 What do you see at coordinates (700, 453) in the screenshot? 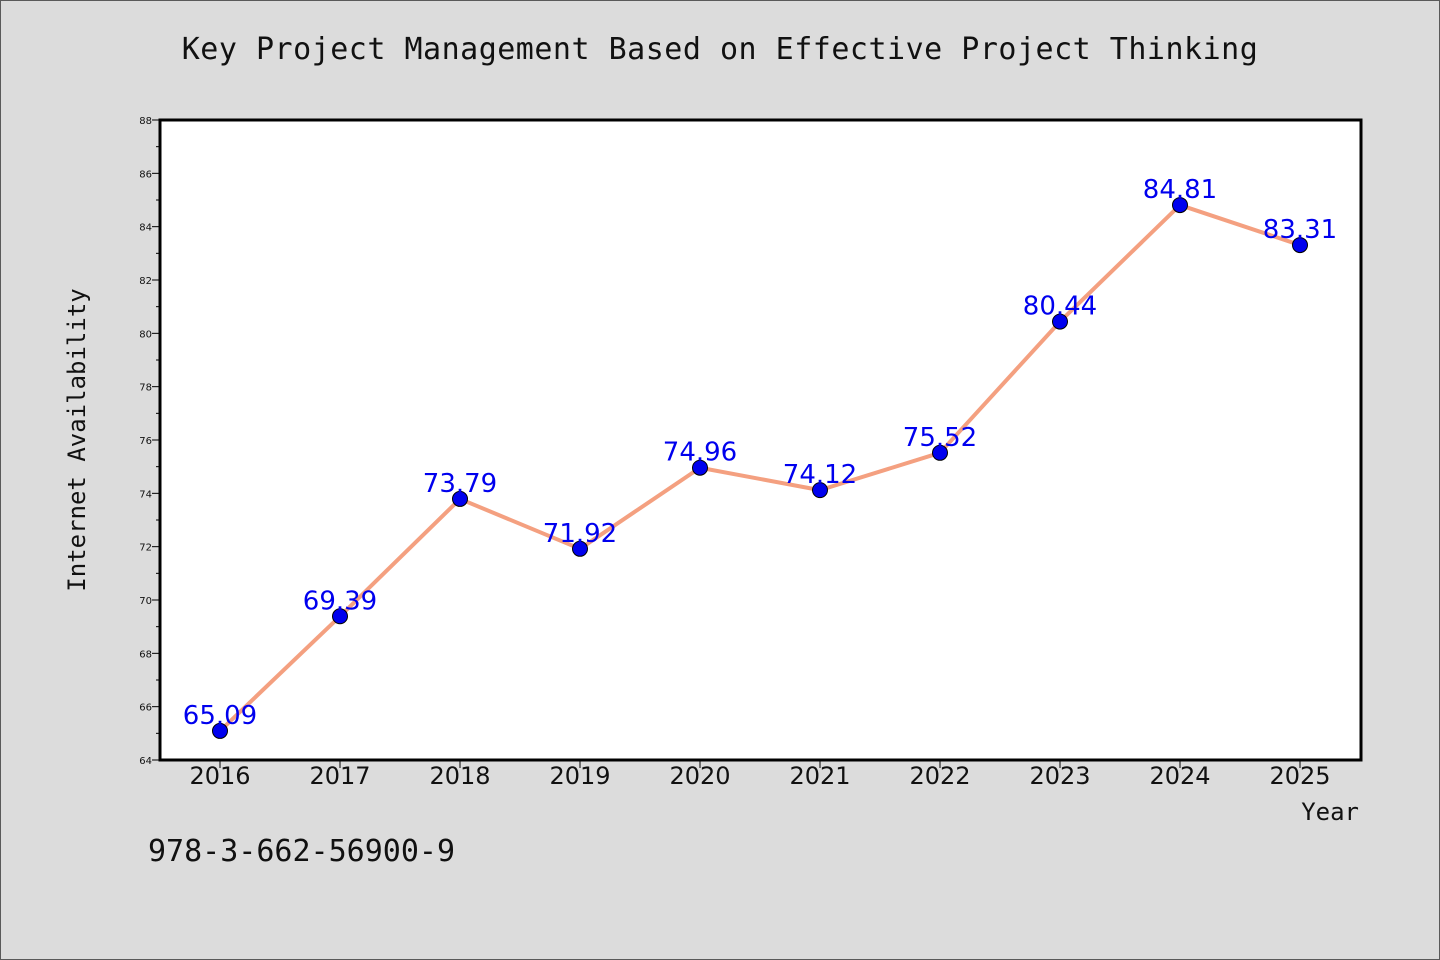
I see `data-label: 74.96` at bounding box center [700, 453].